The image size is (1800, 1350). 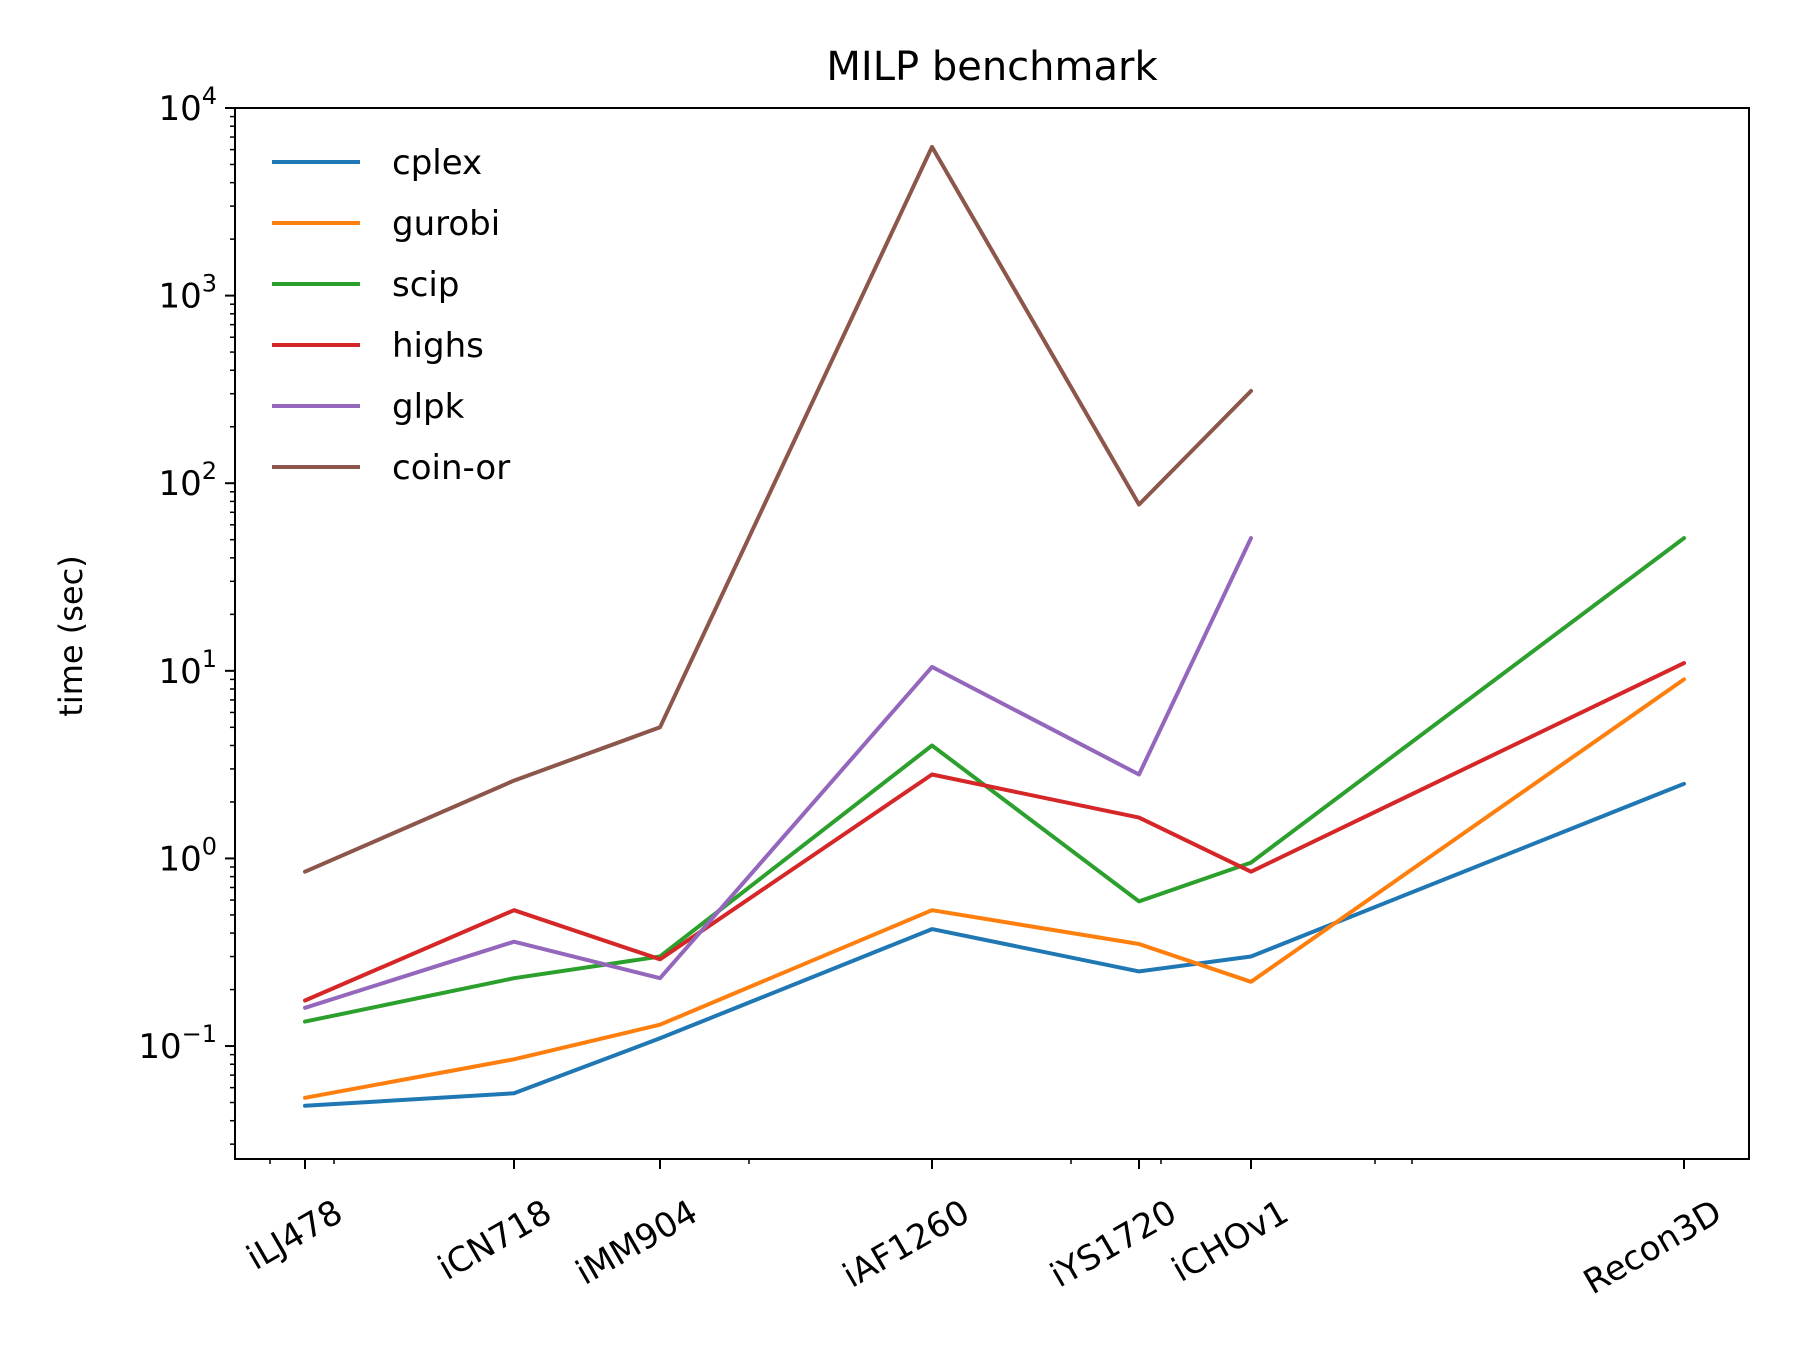 What do you see at coordinates (1653, 1247) in the screenshot?
I see `x-tick-label: Recon3D` at bounding box center [1653, 1247].